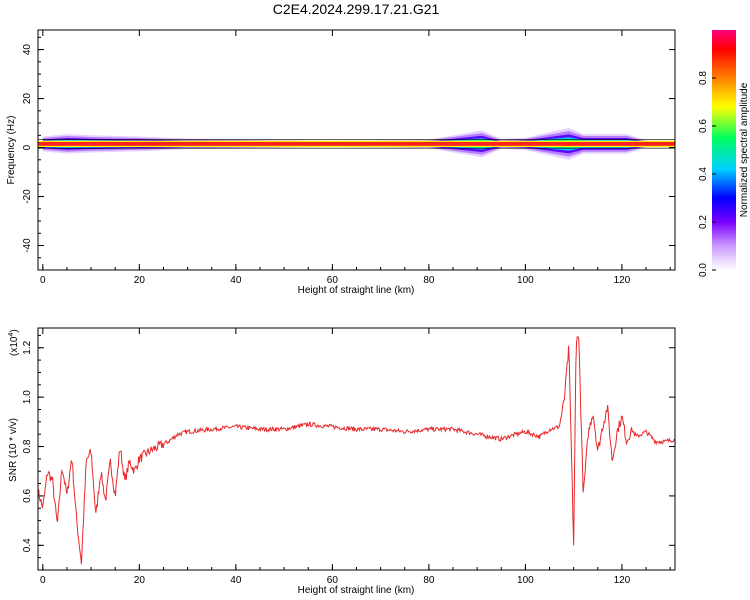  Describe the element at coordinates (27, 50) in the screenshot. I see `spectrogram-ytick-label: 40` at that location.